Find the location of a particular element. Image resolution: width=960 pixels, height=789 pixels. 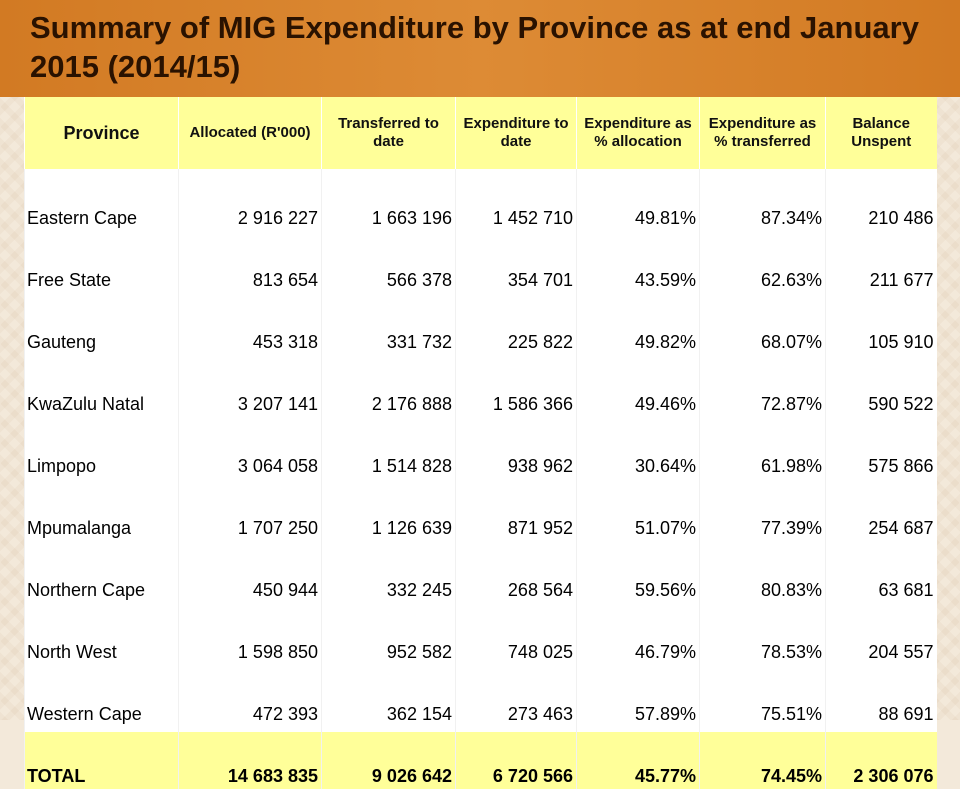

cell-exp-pct-transferred: 61.98% is located at coordinates (762, 453).